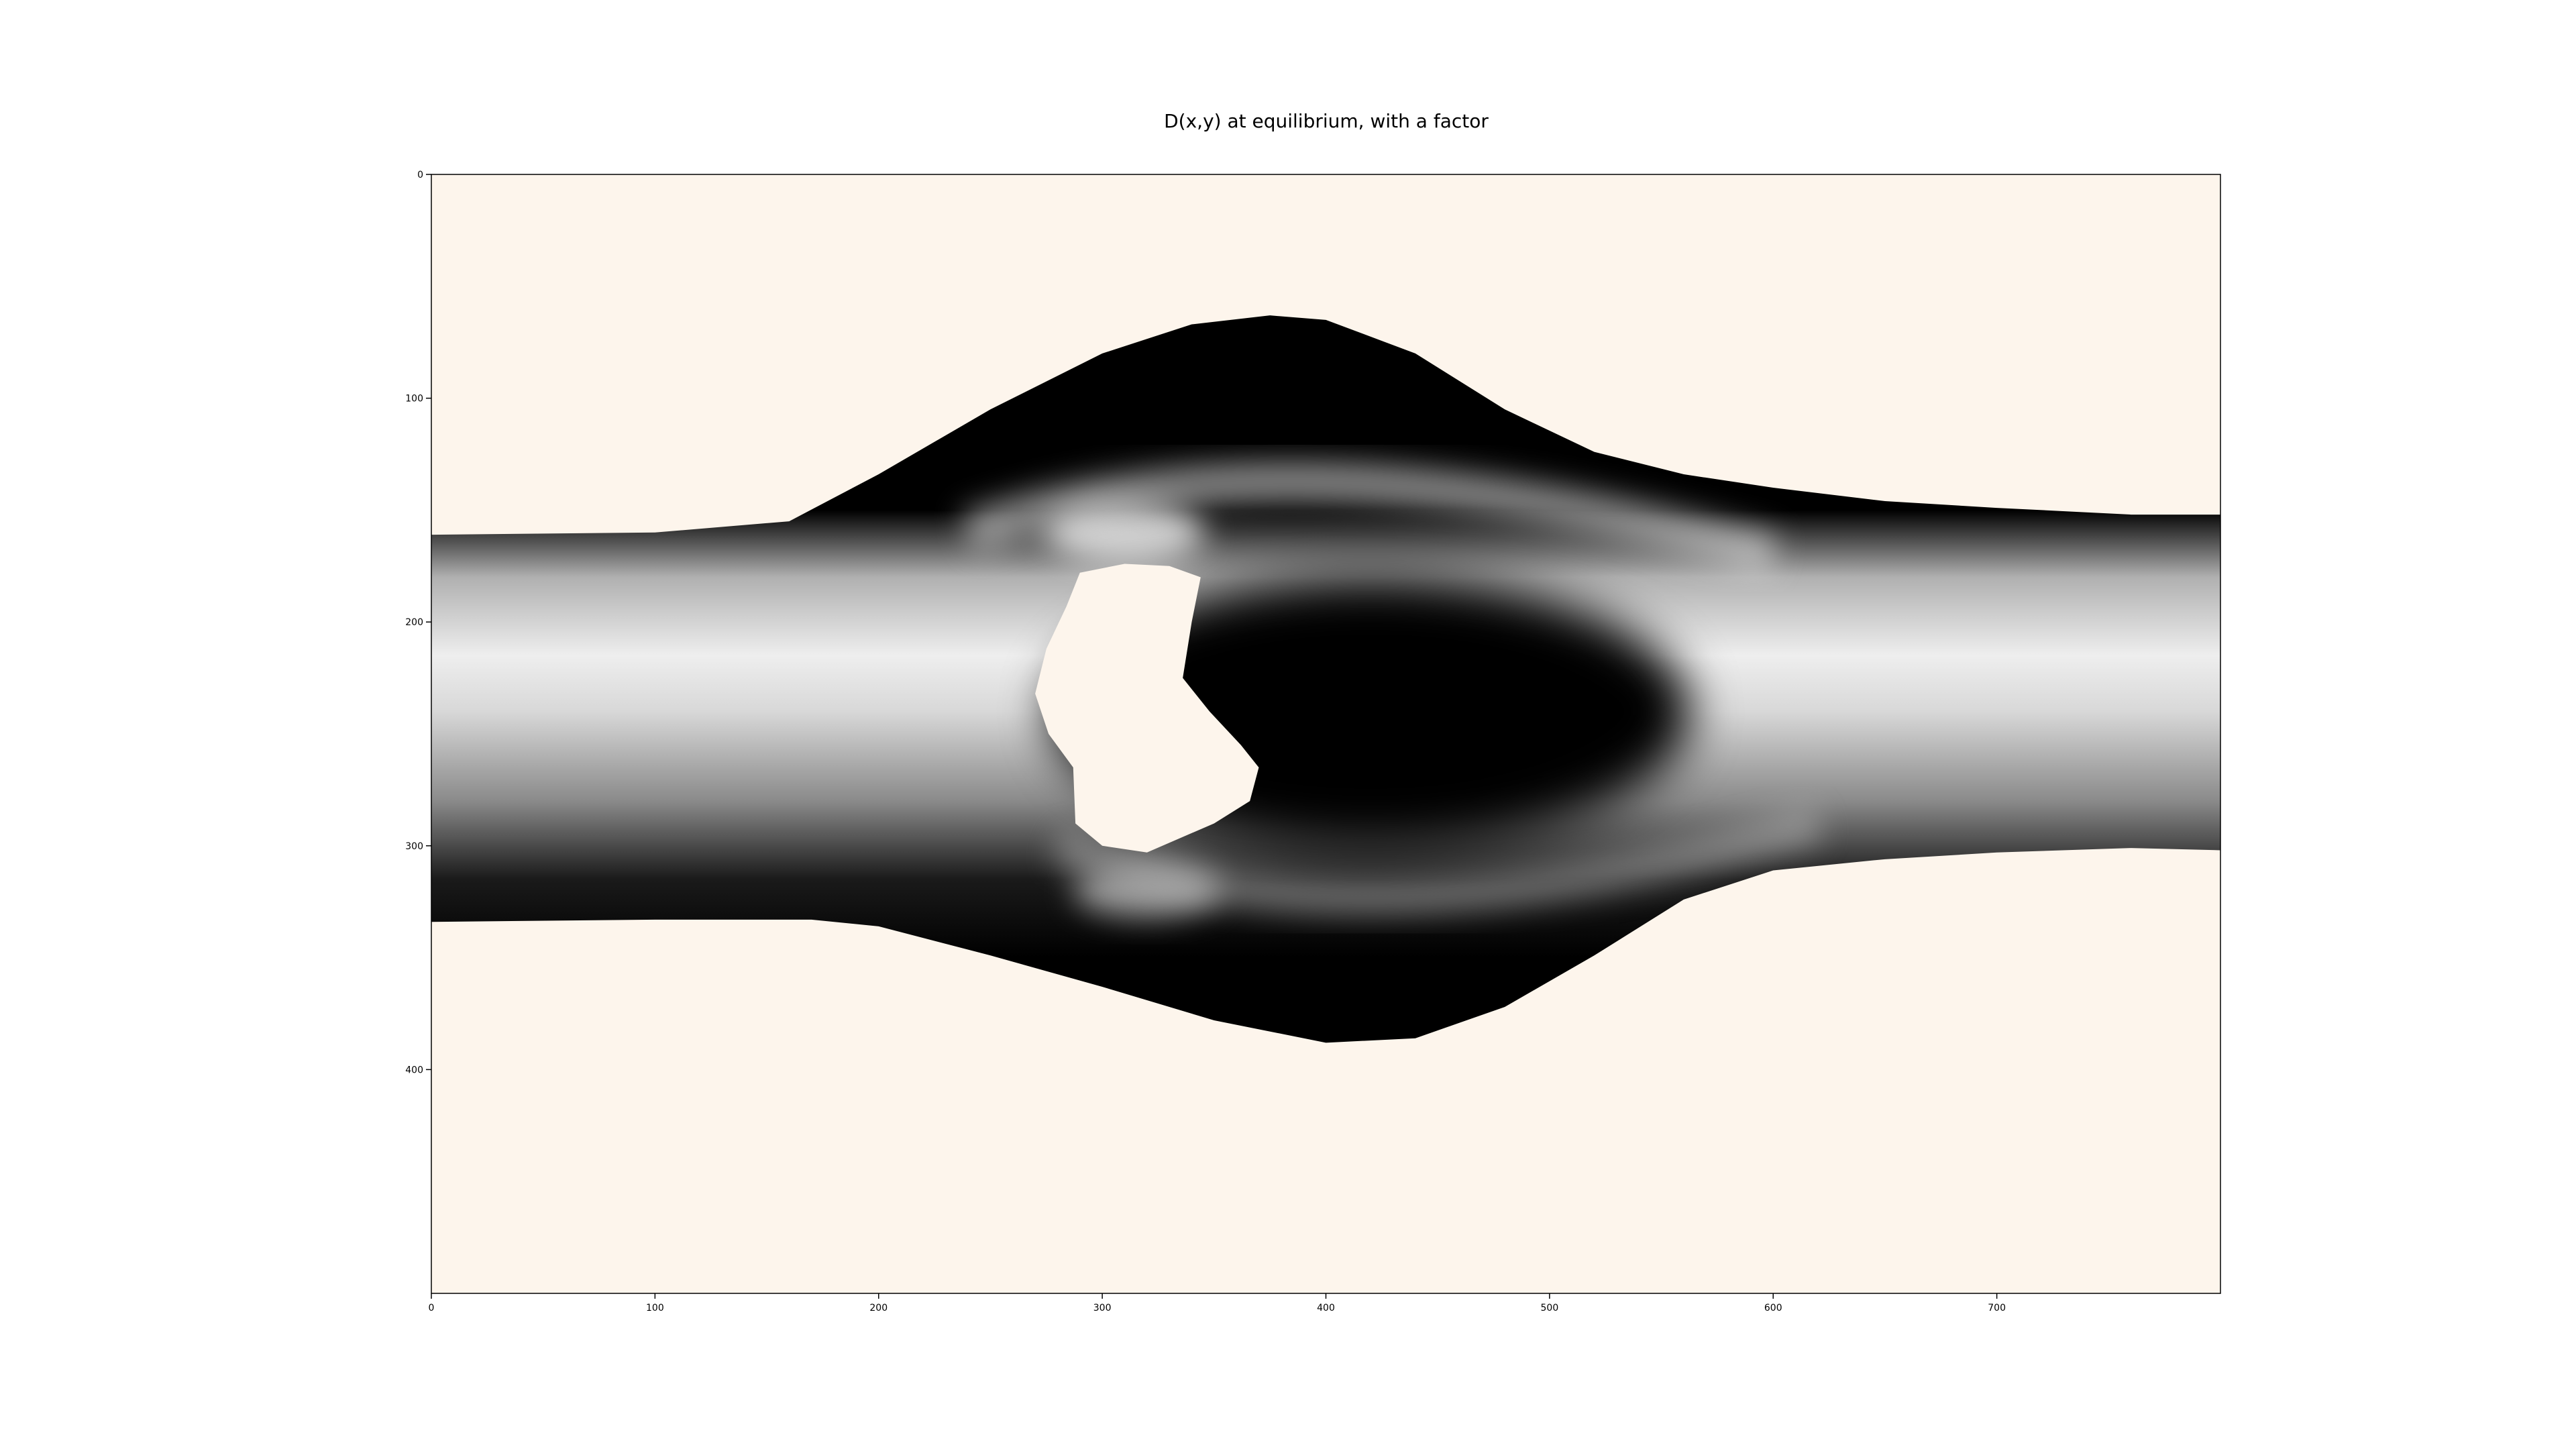 The image size is (2576, 1449). I want to click on y-tick-label: 400, so click(414, 1070).